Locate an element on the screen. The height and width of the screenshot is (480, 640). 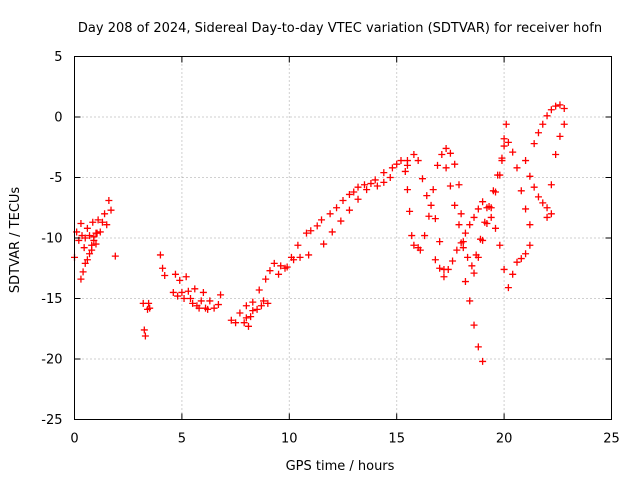
x-tick-label: 20 is located at coordinates (504, 439).